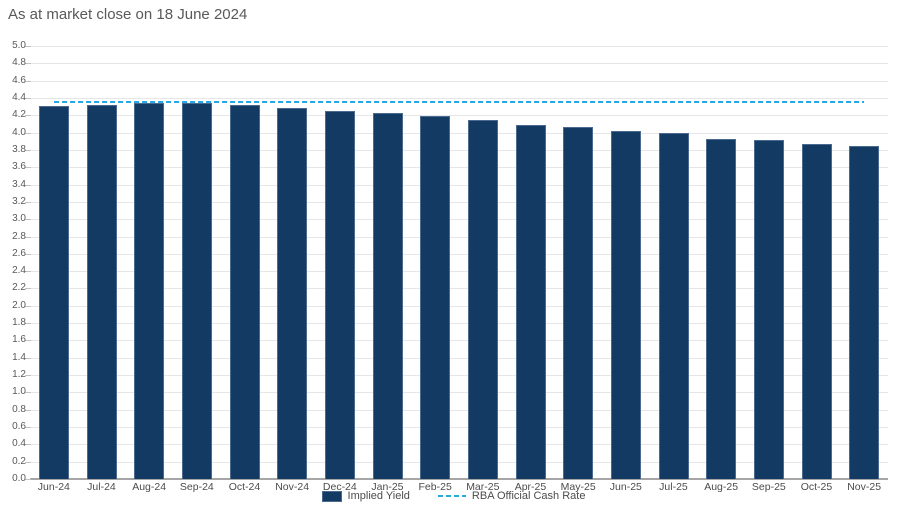 The height and width of the screenshot is (509, 907). Describe the element at coordinates (19, 97) in the screenshot. I see `y-axis-label: 4.4` at that location.